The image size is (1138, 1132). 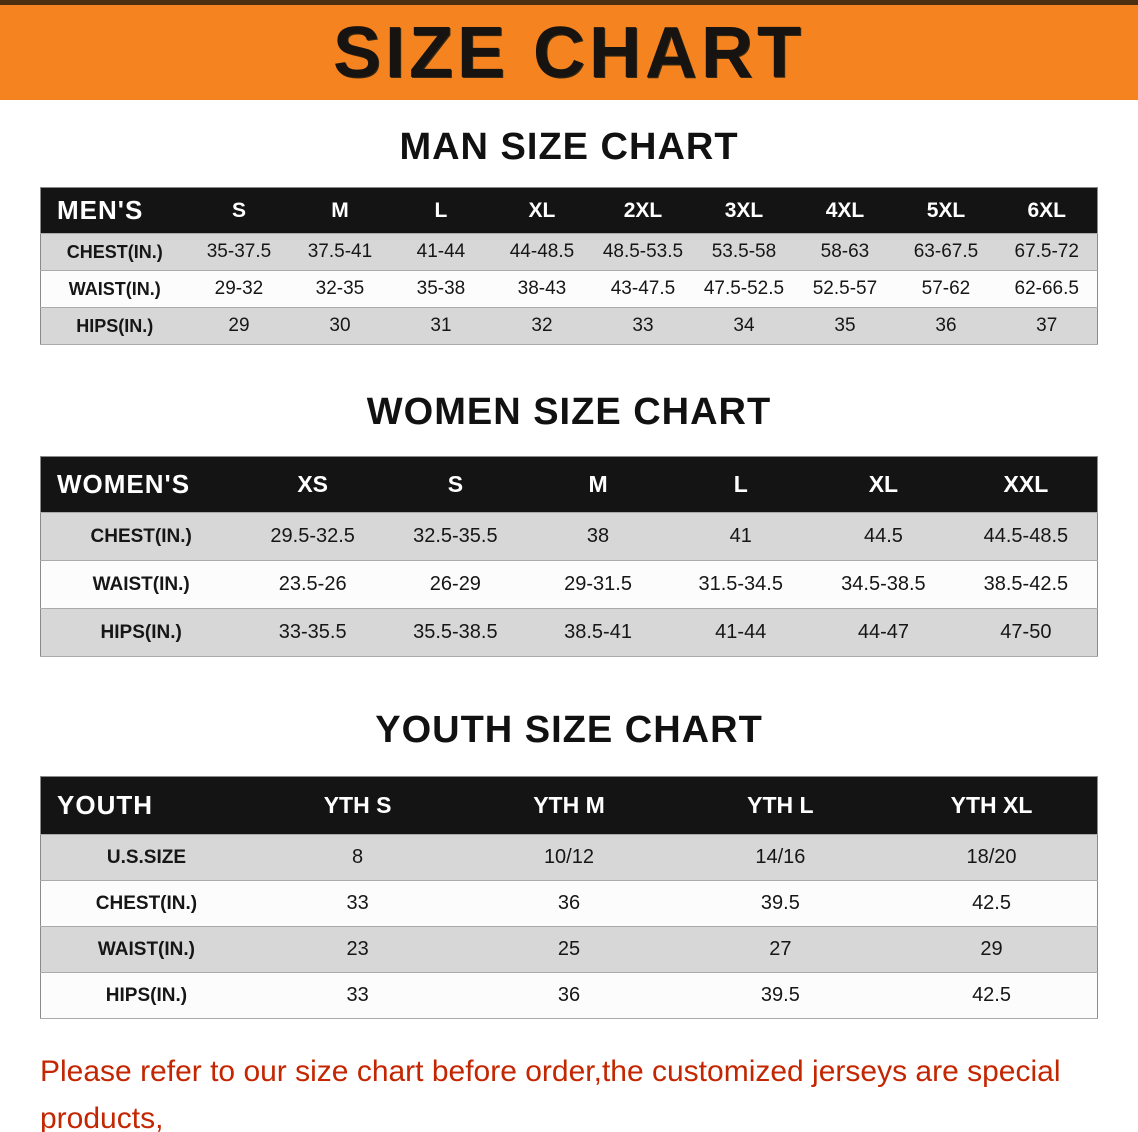 What do you see at coordinates (946, 252) in the screenshot?
I see `value-cell: 63-67.5` at bounding box center [946, 252].